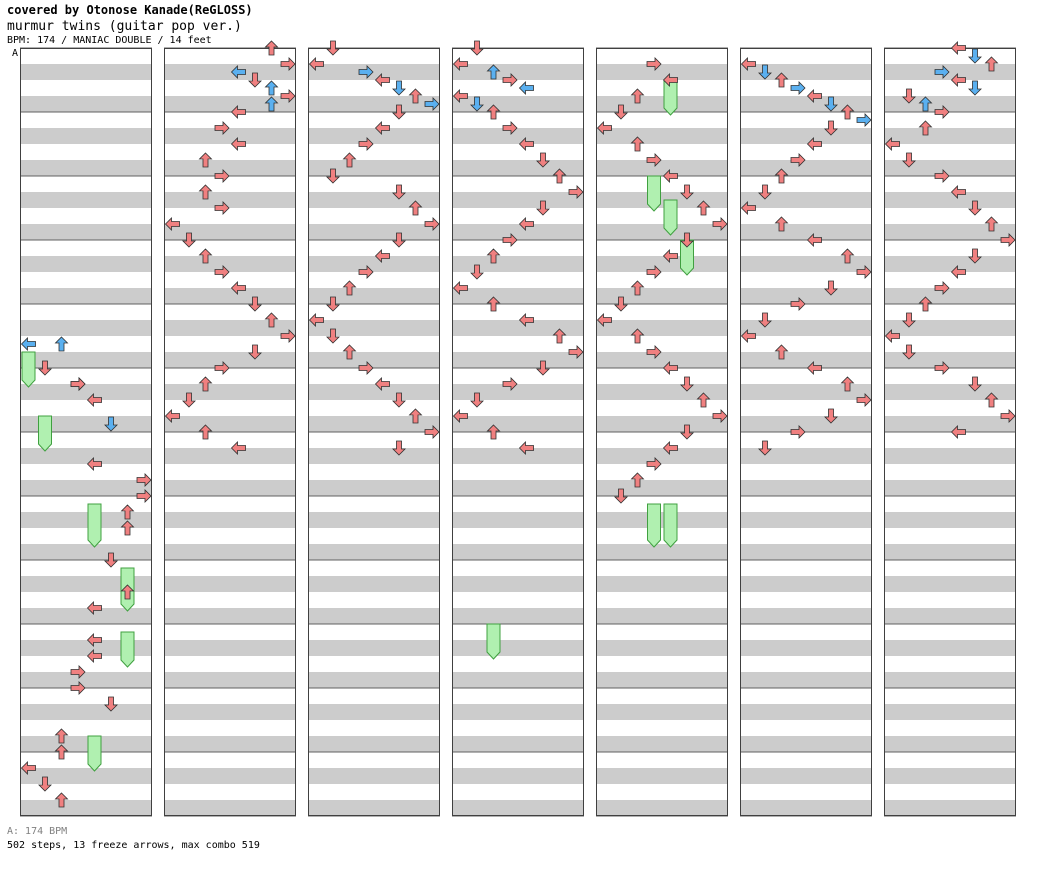 Image resolution: width=1040 pixels, height=876 pixels. I want to click on column-border, so click(86, 432).